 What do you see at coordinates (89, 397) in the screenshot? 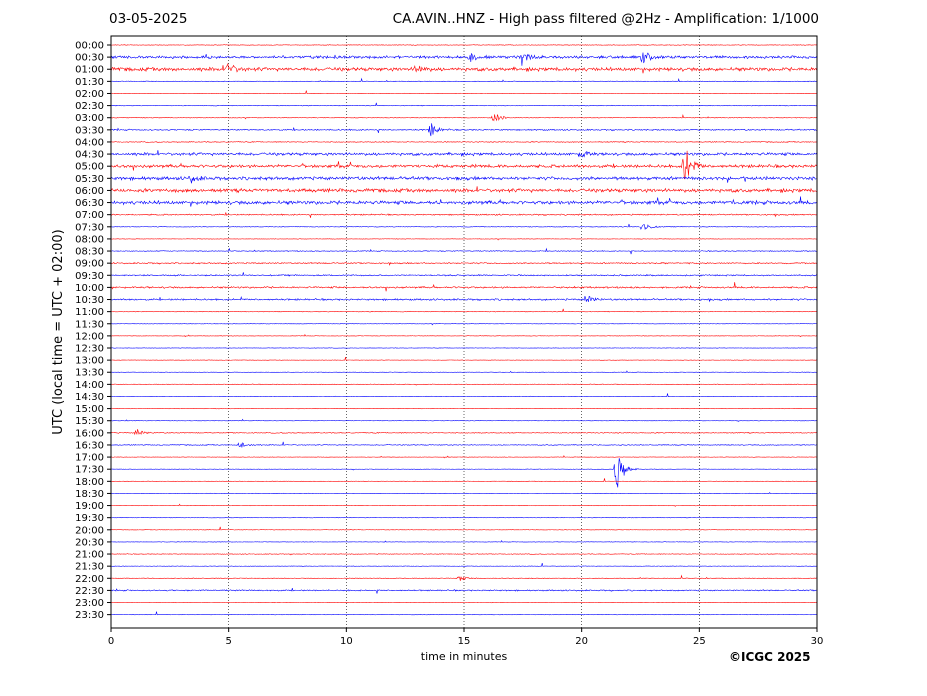
I see `y-tick-label: 14:30` at bounding box center [89, 397].